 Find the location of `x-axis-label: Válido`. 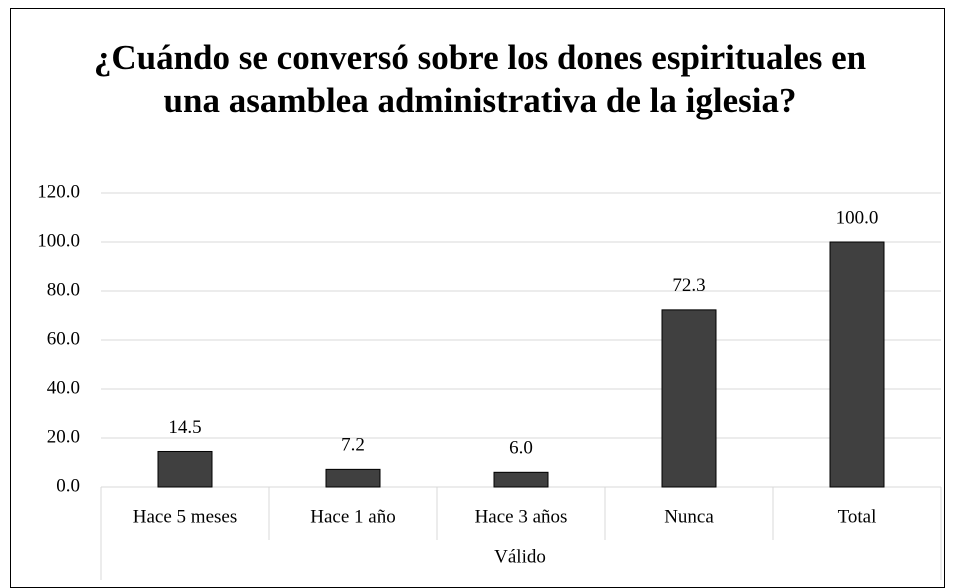

x-axis-label: Válido is located at coordinates (520, 556).